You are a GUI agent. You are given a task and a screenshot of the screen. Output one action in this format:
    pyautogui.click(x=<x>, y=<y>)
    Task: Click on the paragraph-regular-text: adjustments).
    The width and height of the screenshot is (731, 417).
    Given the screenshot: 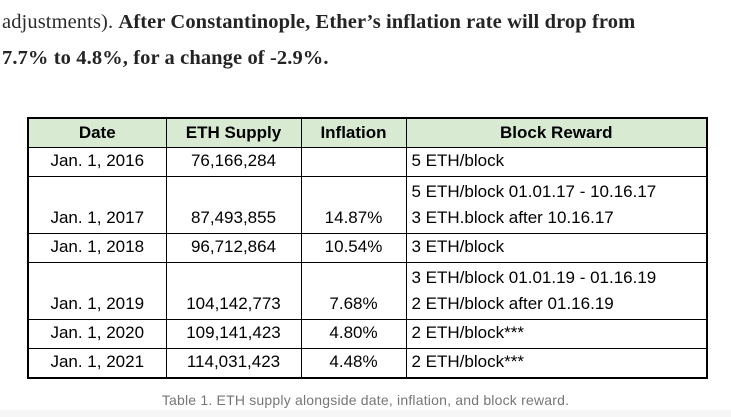 What is the action you would take?
    pyautogui.click(x=60, y=22)
    